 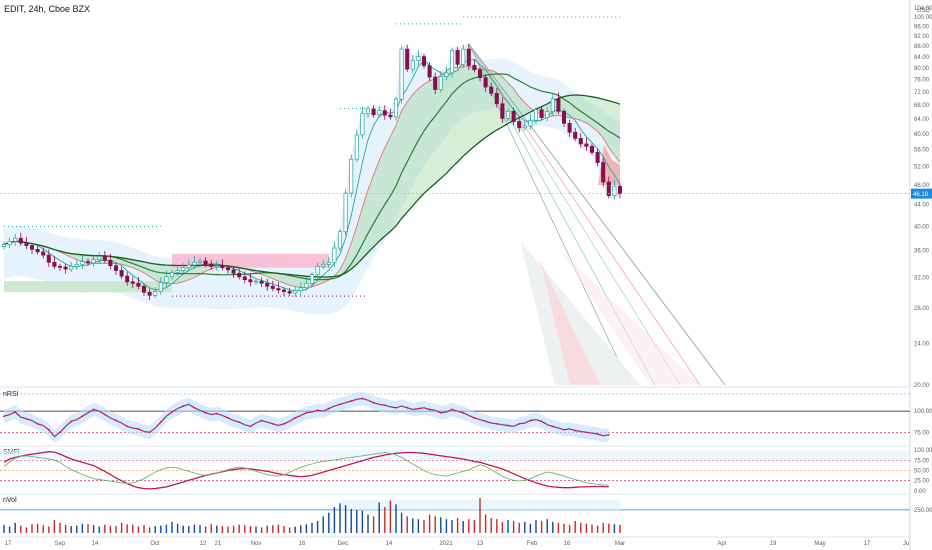 I want to click on price-tick-label: 48.00, so click(x=922, y=186).